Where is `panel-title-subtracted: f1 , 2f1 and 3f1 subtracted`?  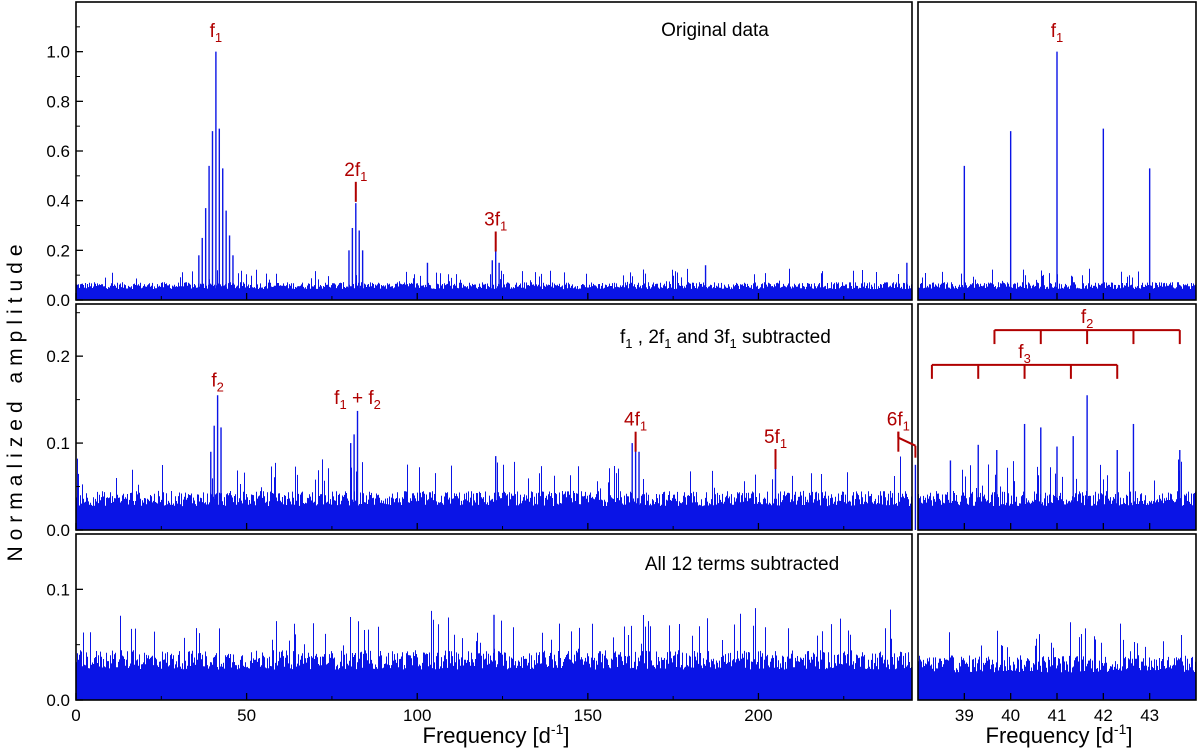 panel-title-subtracted: f1 , 2f1 and 3f1 subtracted is located at coordinates (725, 339).